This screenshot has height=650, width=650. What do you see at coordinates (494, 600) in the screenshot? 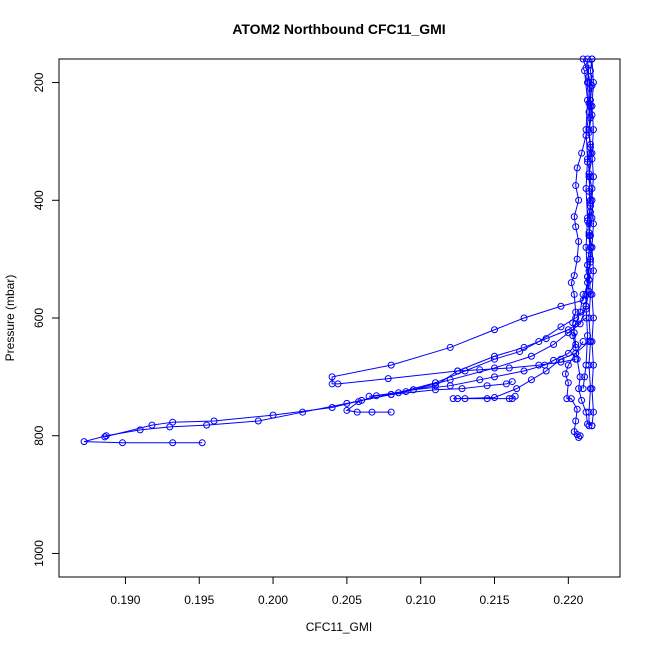
I see `x-tick-label: 0.215` at bounding box center [494, 600].